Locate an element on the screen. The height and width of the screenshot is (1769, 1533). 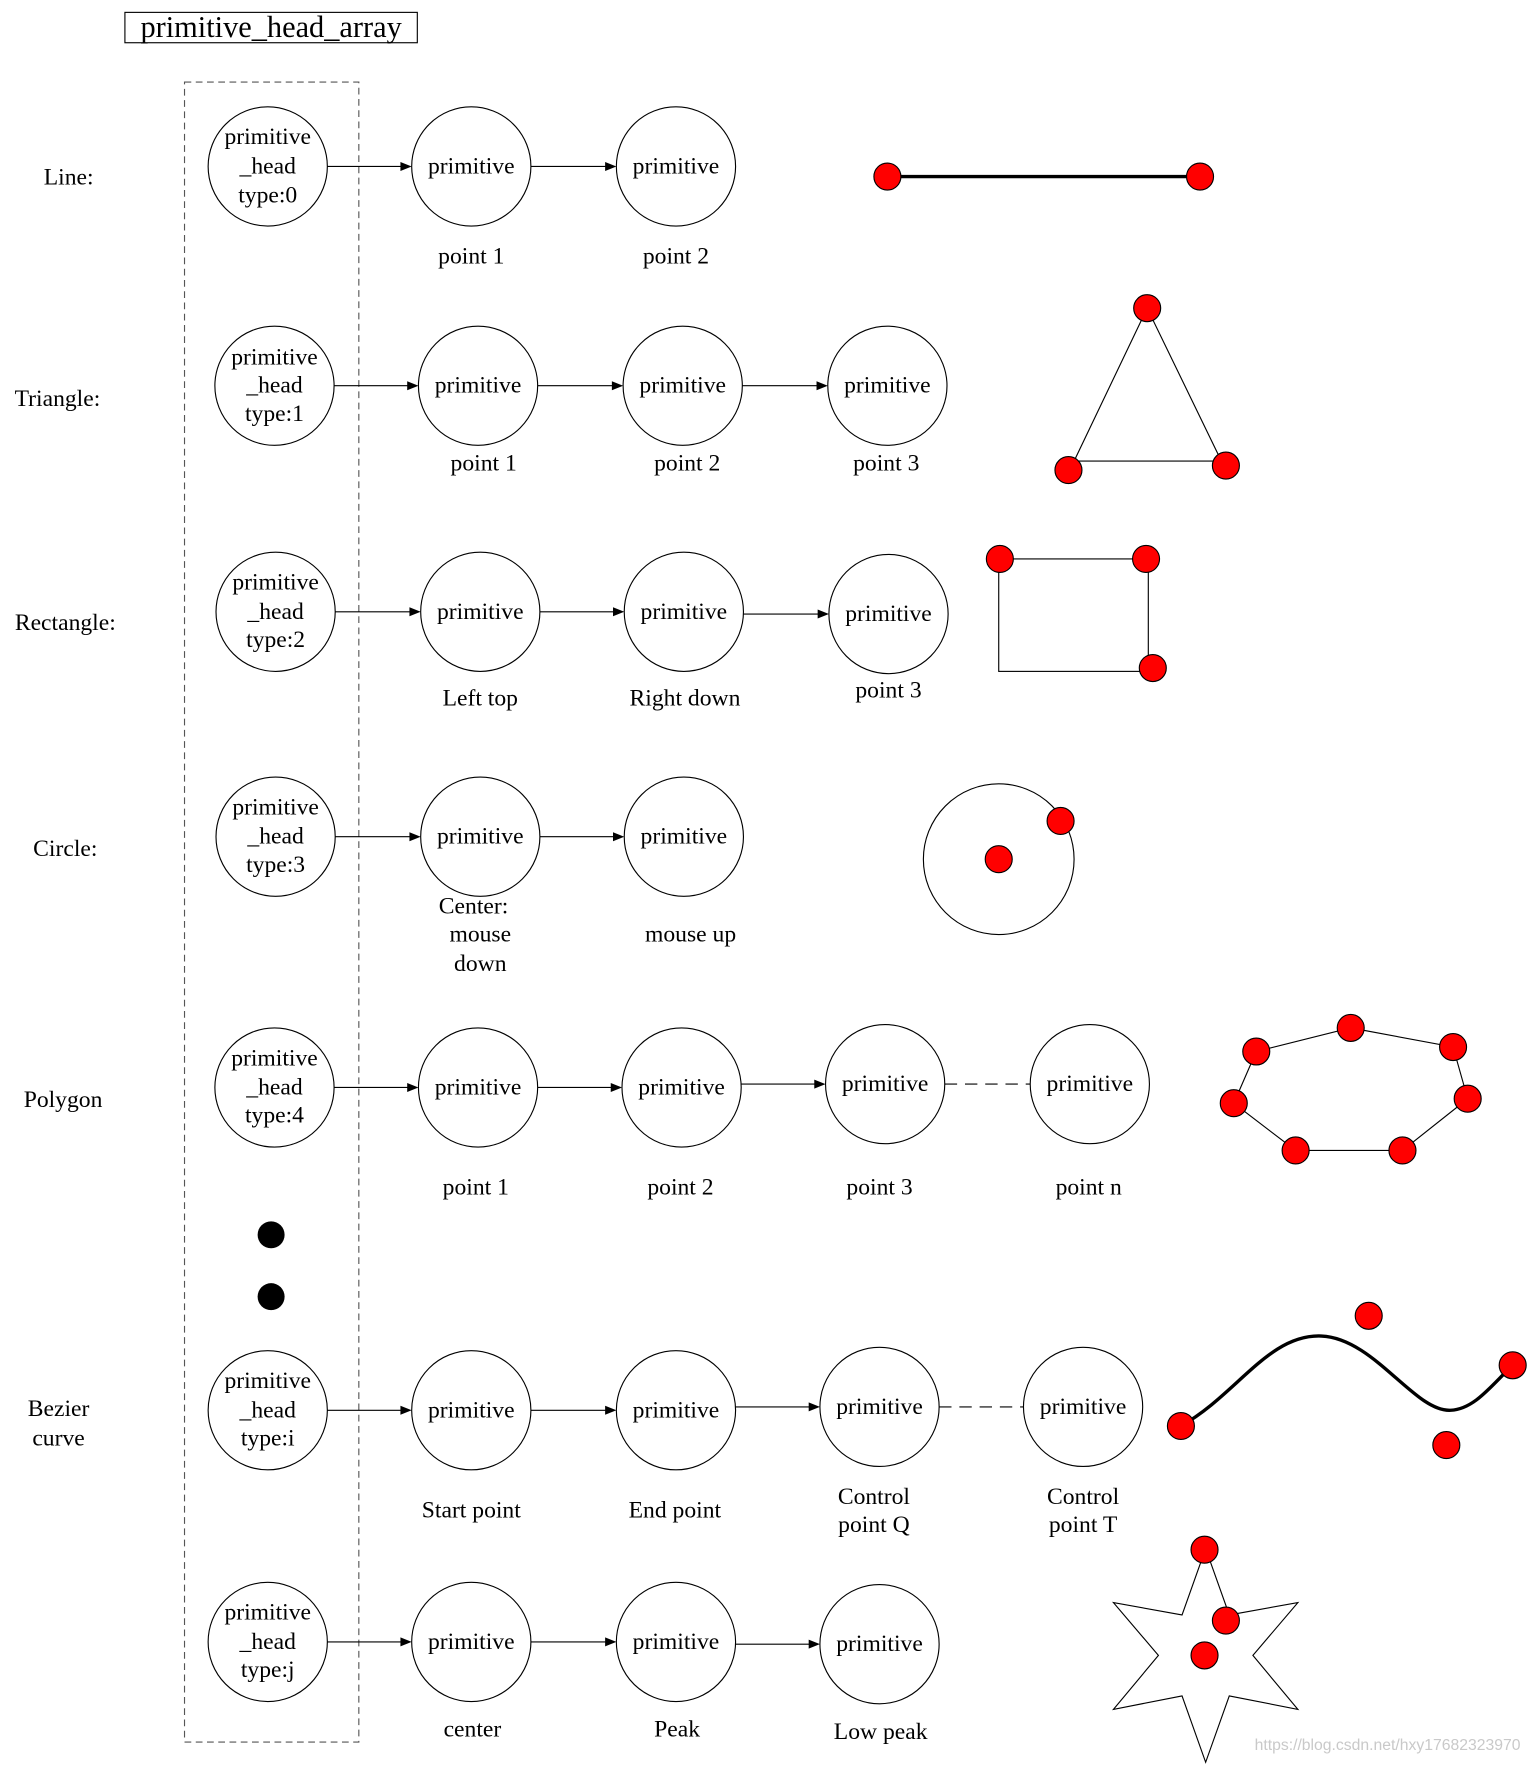
row-label: Bezier is located at coordinates (59, 1409).